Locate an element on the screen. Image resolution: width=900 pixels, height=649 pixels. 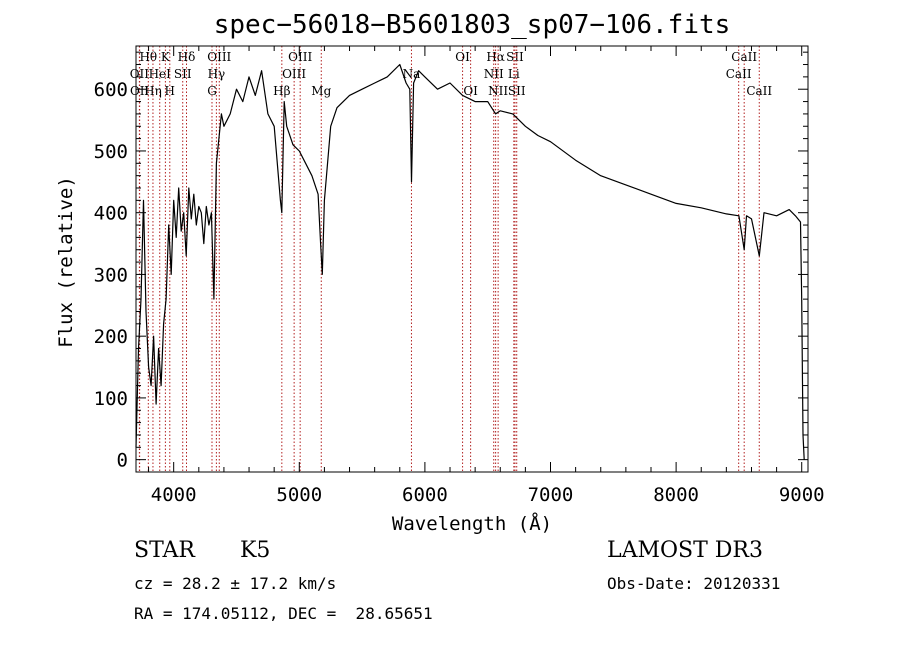
line-label-22: SII is located at coordinates (515, 57).